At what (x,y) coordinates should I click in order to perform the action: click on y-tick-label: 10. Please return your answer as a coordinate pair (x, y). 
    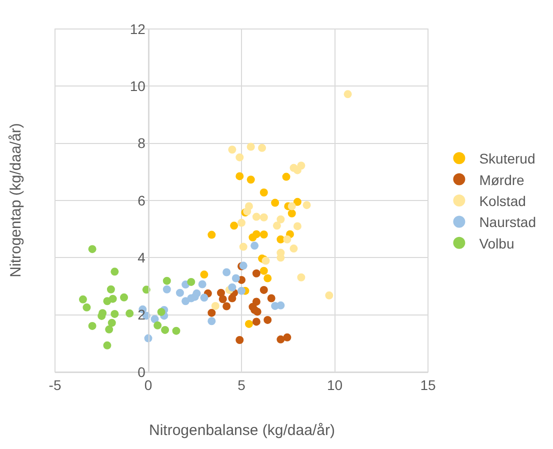
    Looking at the image, I should click on (138, 86).